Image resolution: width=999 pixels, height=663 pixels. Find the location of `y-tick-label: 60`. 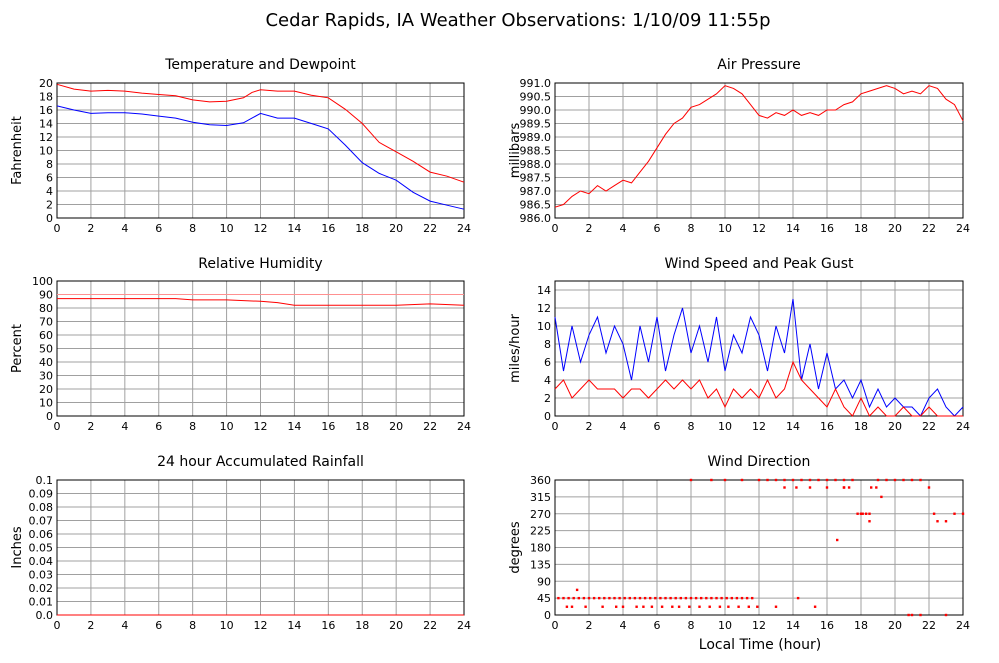

y-tick-label: 60 is located at coordinates (46, 335).